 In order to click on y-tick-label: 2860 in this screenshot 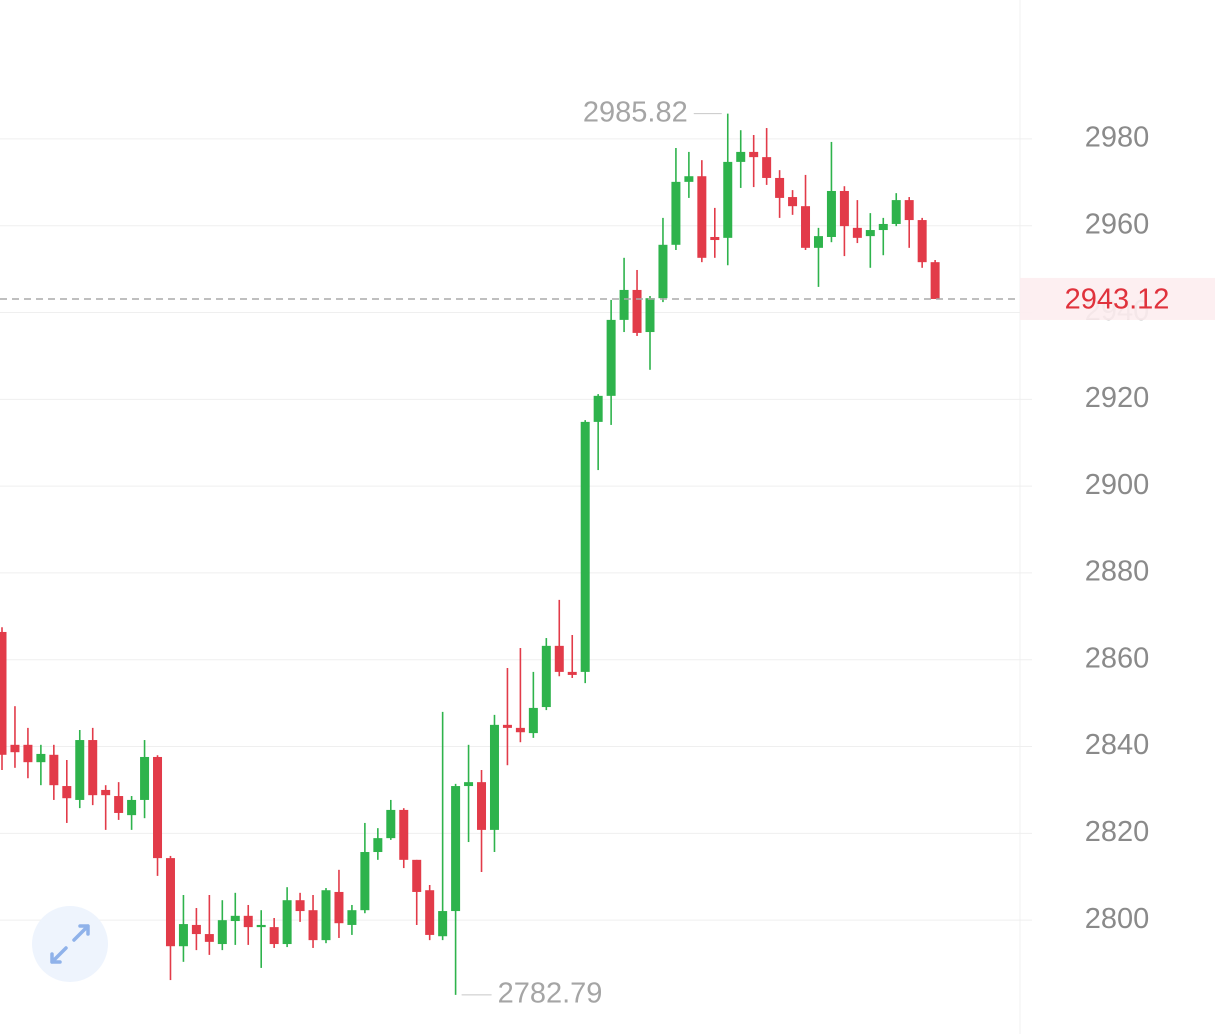, I will do `click(1117, 658)`.